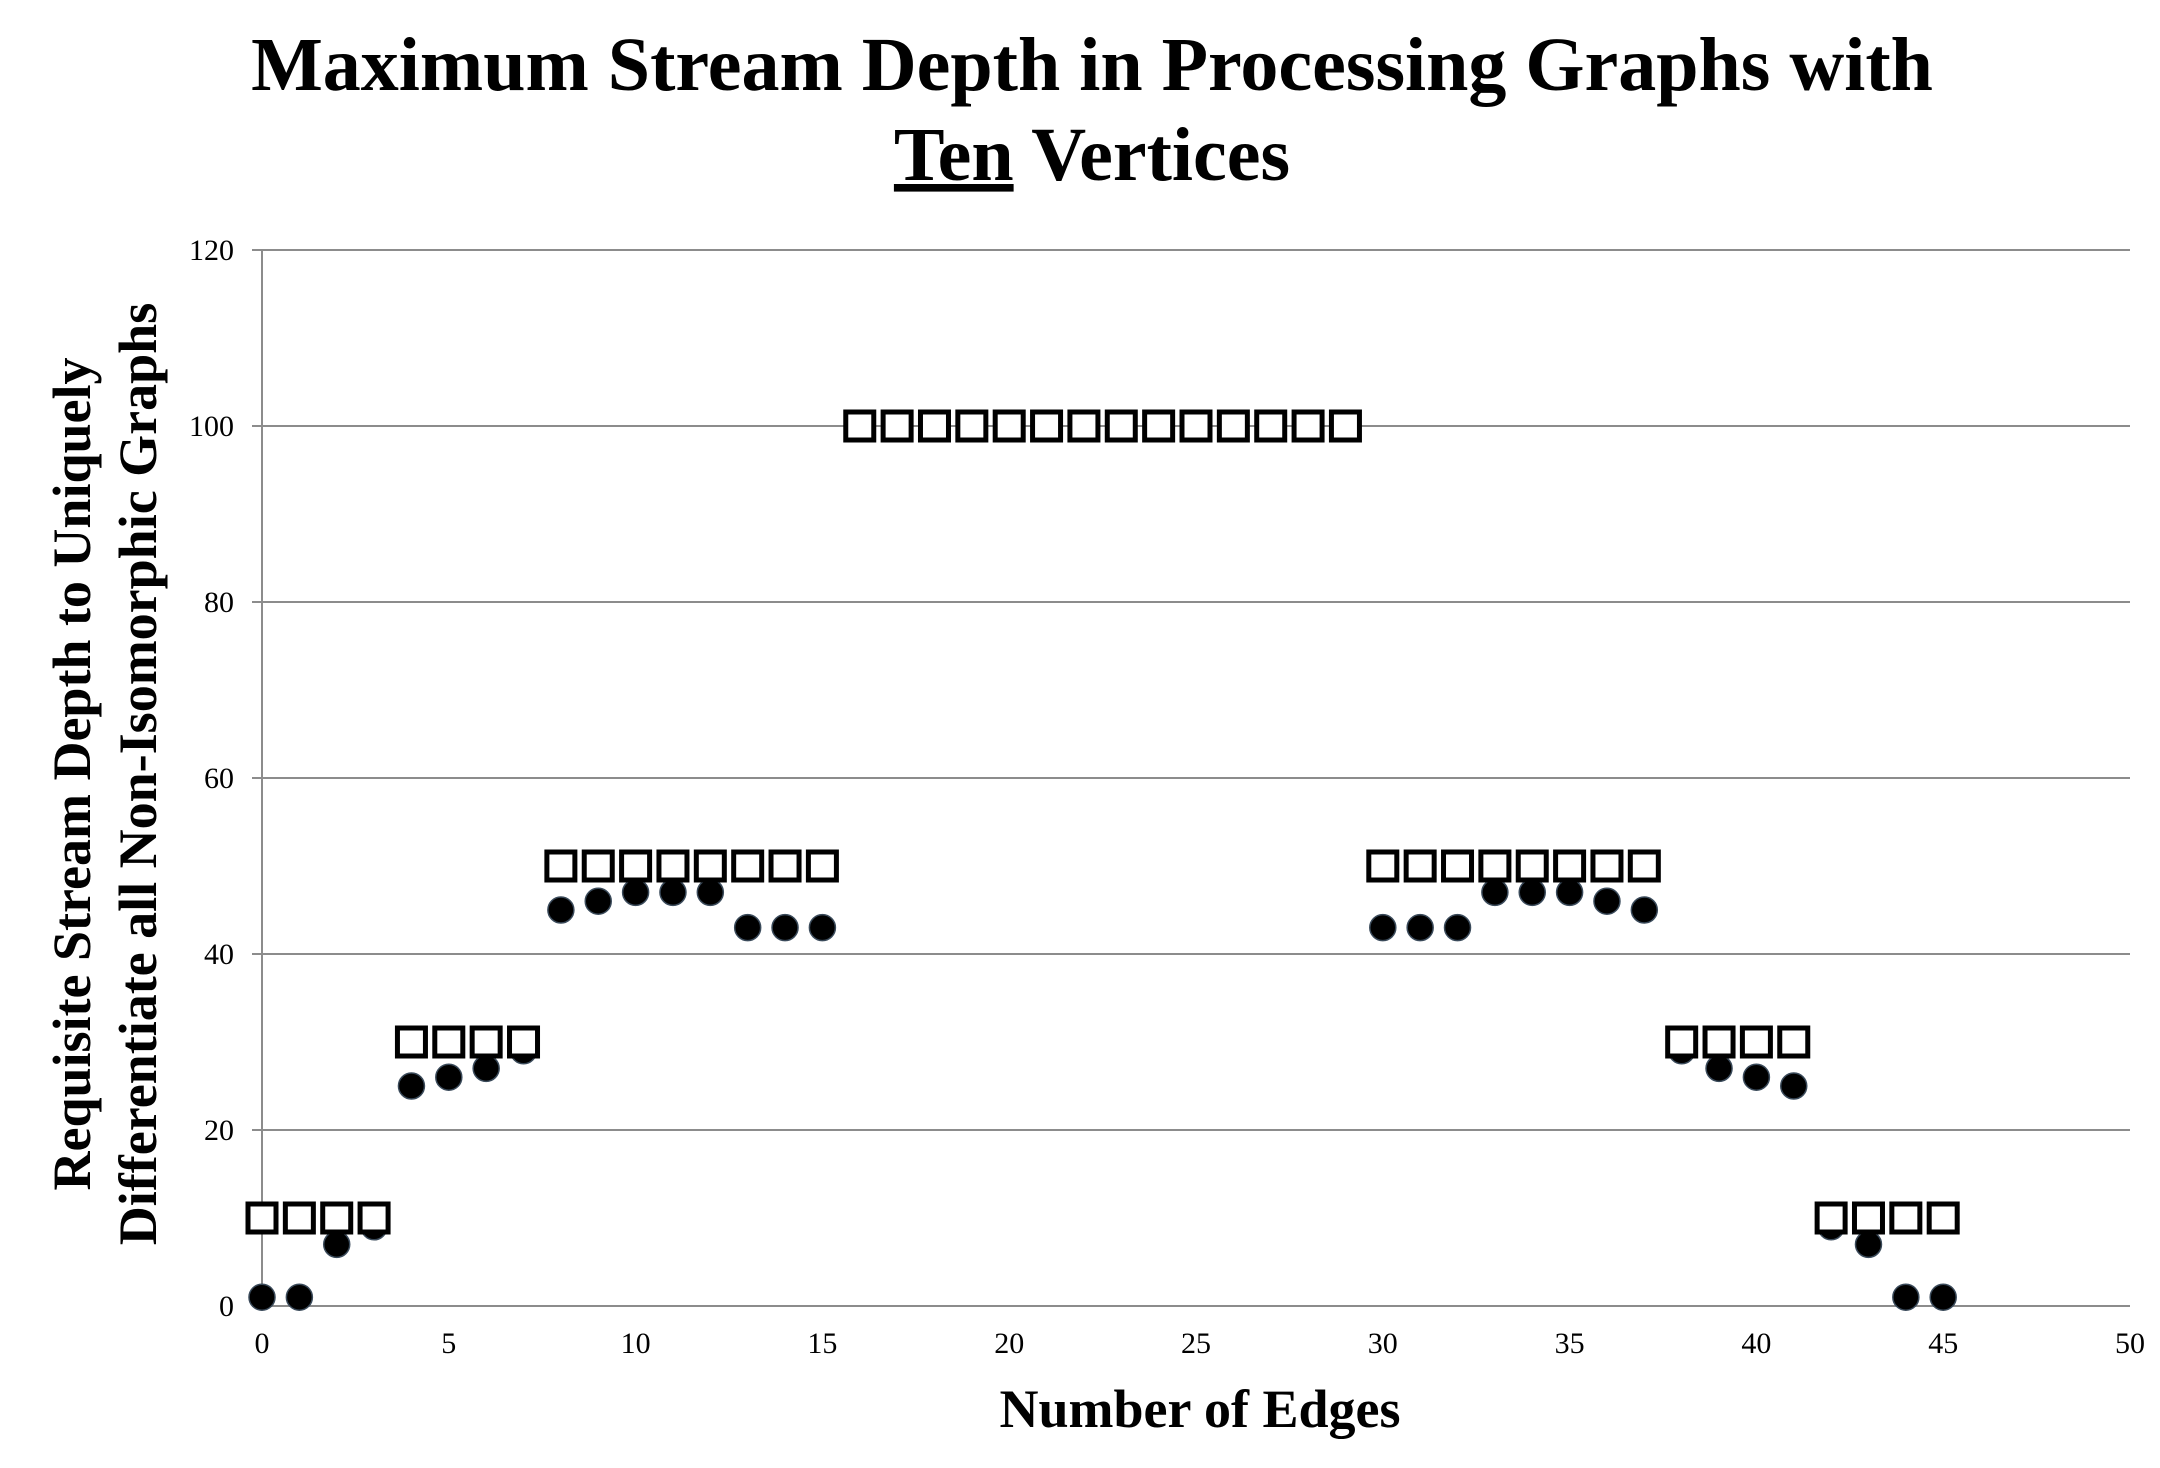 The width and height of the screenshot is (2160, 1468). I want to click on y-axis-title-line1: Requisite Stream Depth to Uniquely, so click(72, 773).